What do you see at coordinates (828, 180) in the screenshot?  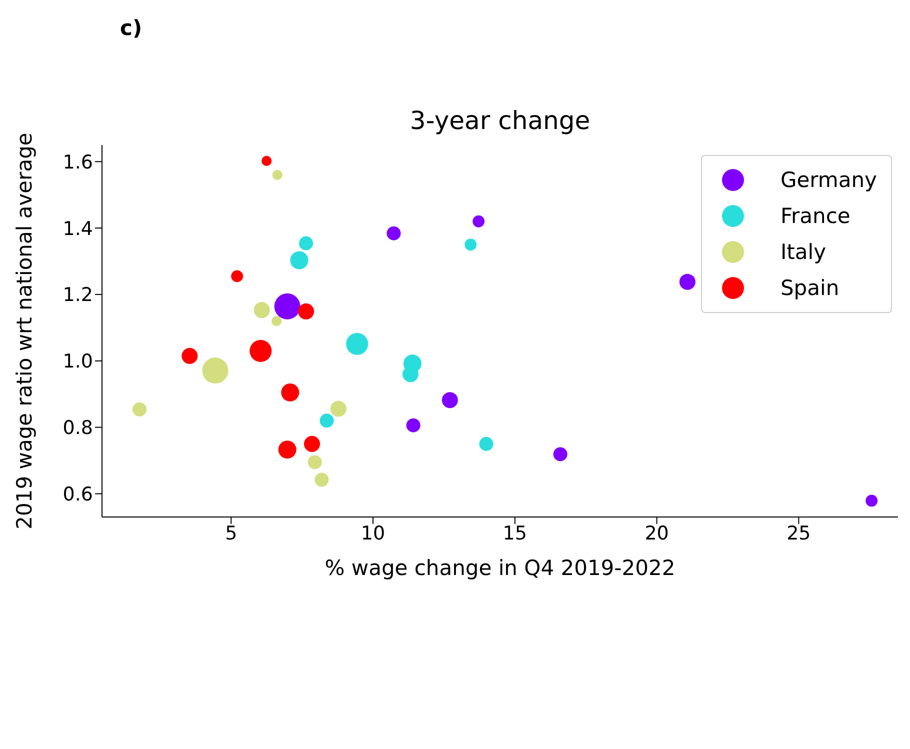 I see `legend-label: Germany` at bounding box center [828, 180].